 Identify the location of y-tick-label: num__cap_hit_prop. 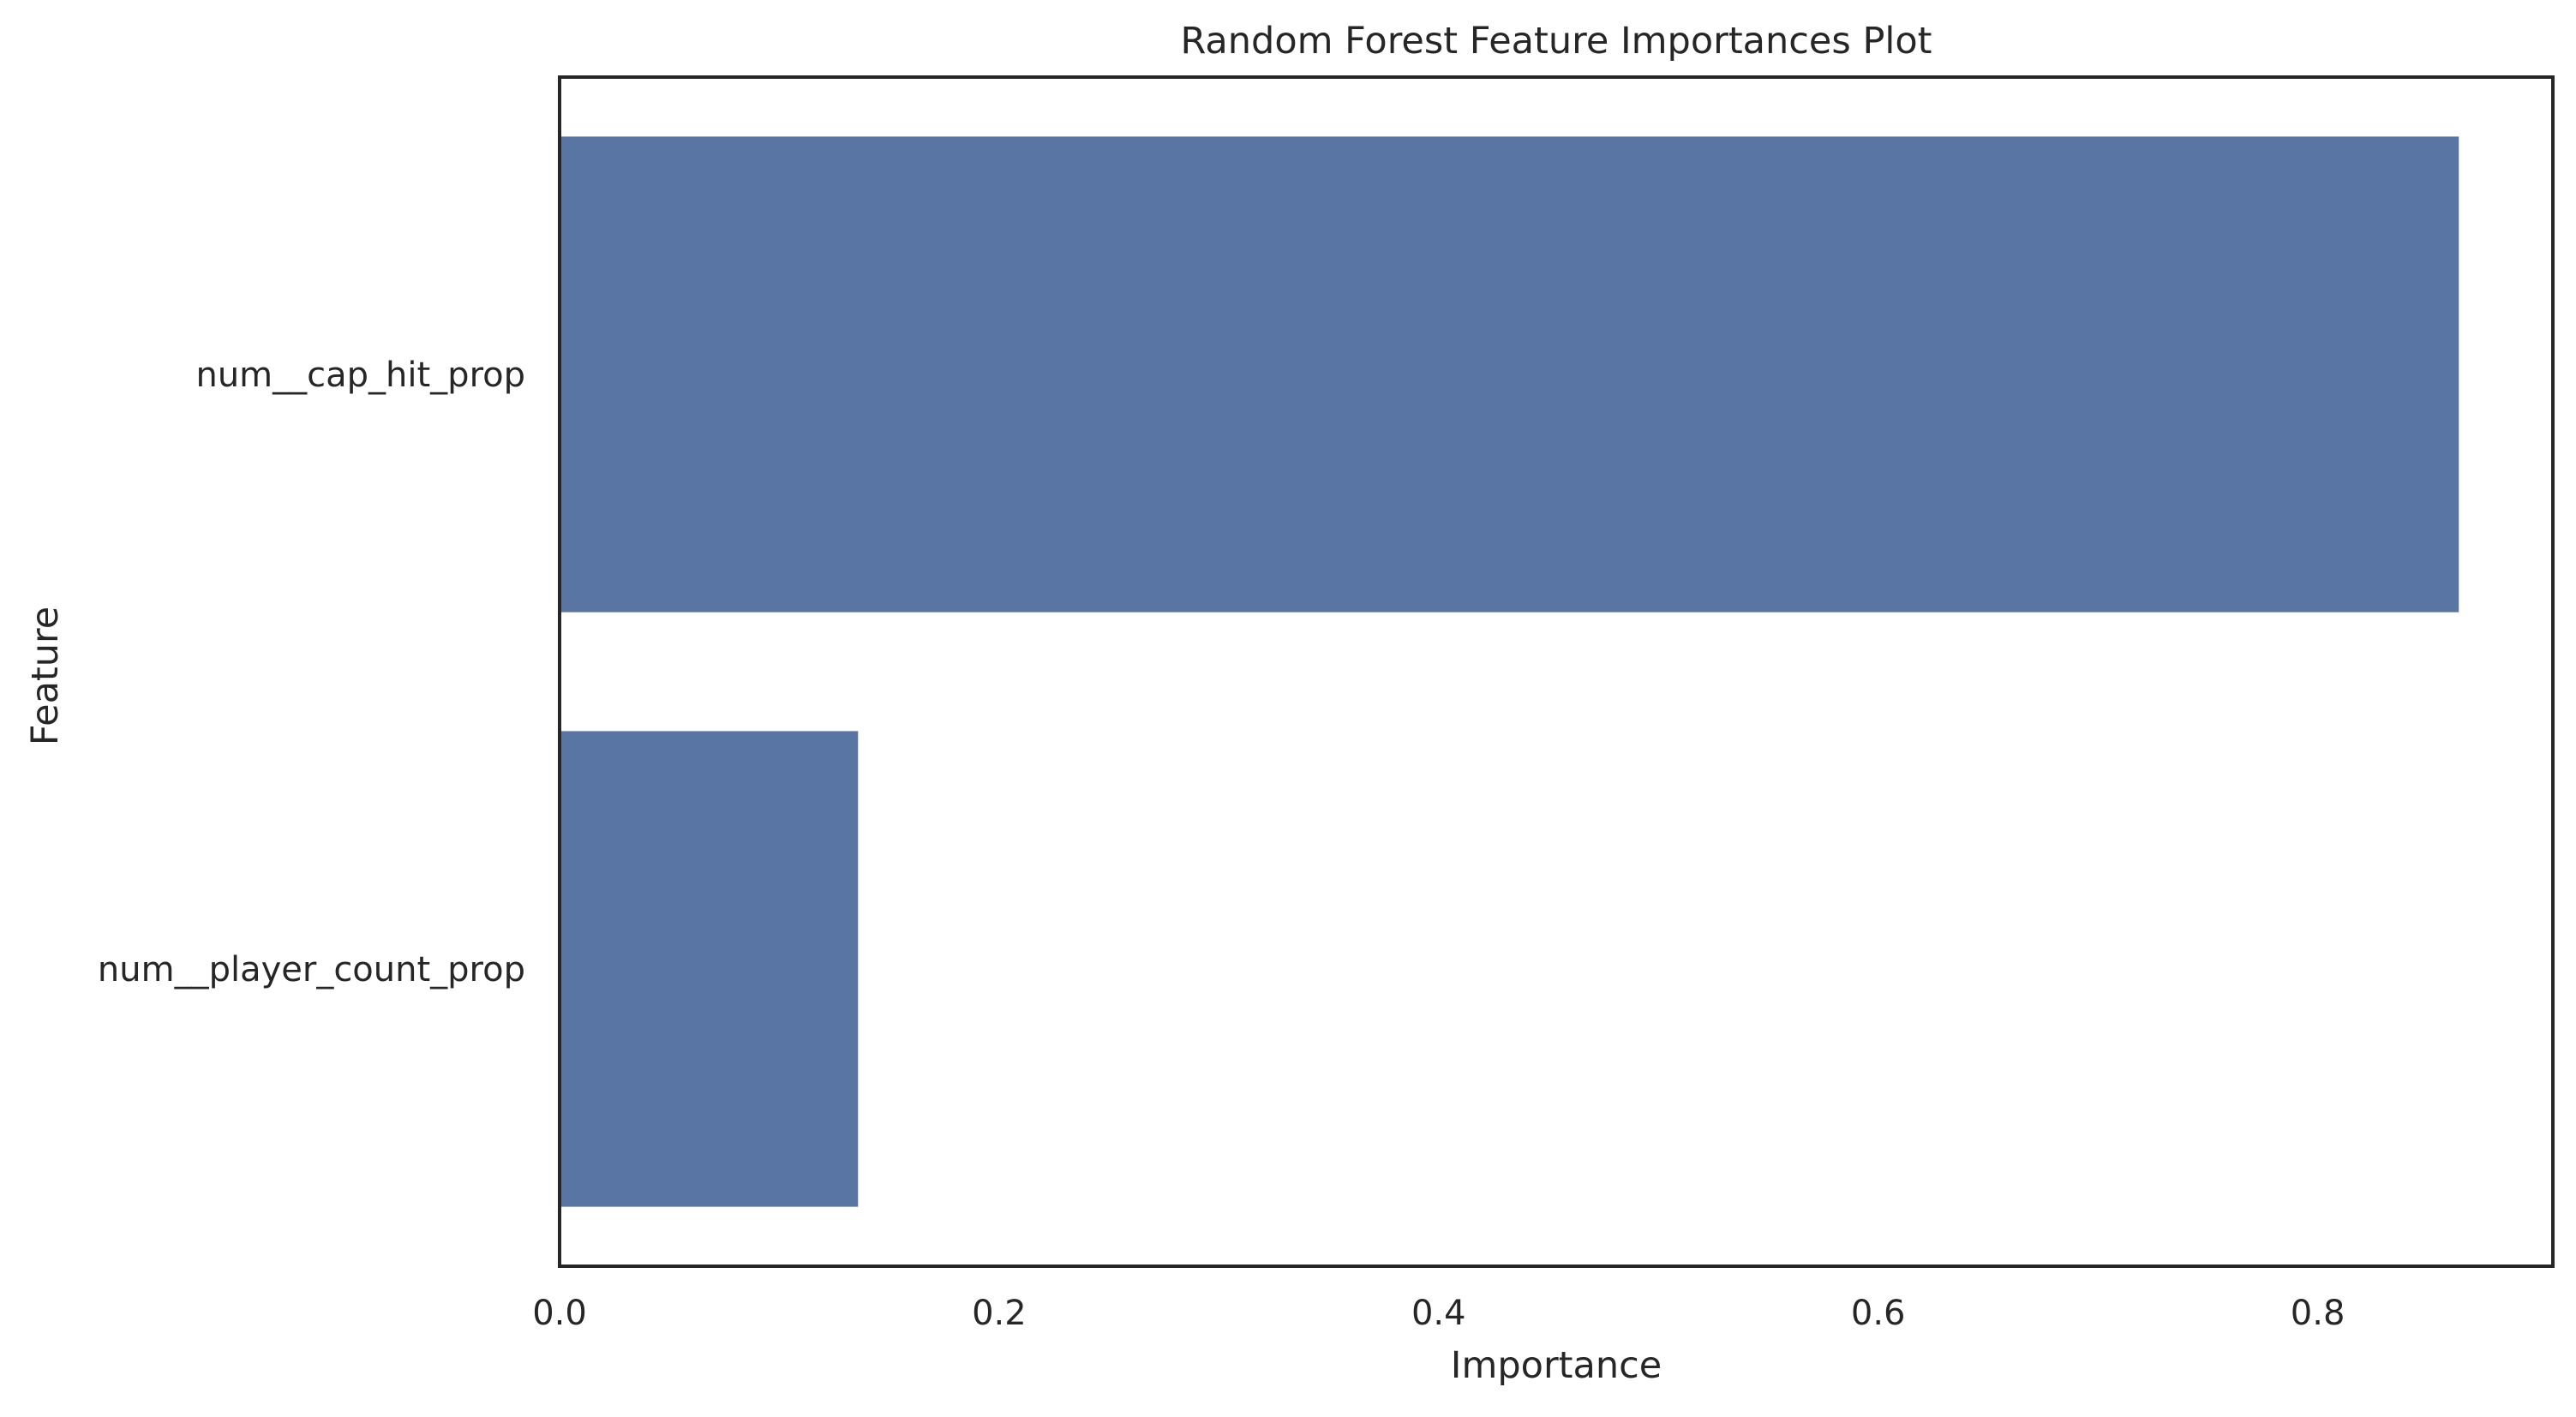
(360, 375).